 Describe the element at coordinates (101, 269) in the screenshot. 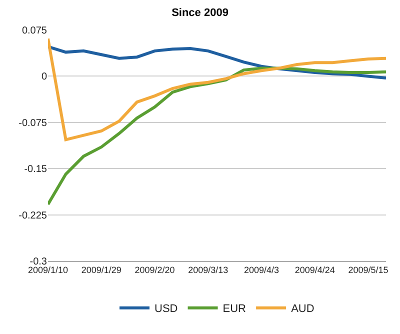

I see `x-tick-label: 2009/1/29` at that location.